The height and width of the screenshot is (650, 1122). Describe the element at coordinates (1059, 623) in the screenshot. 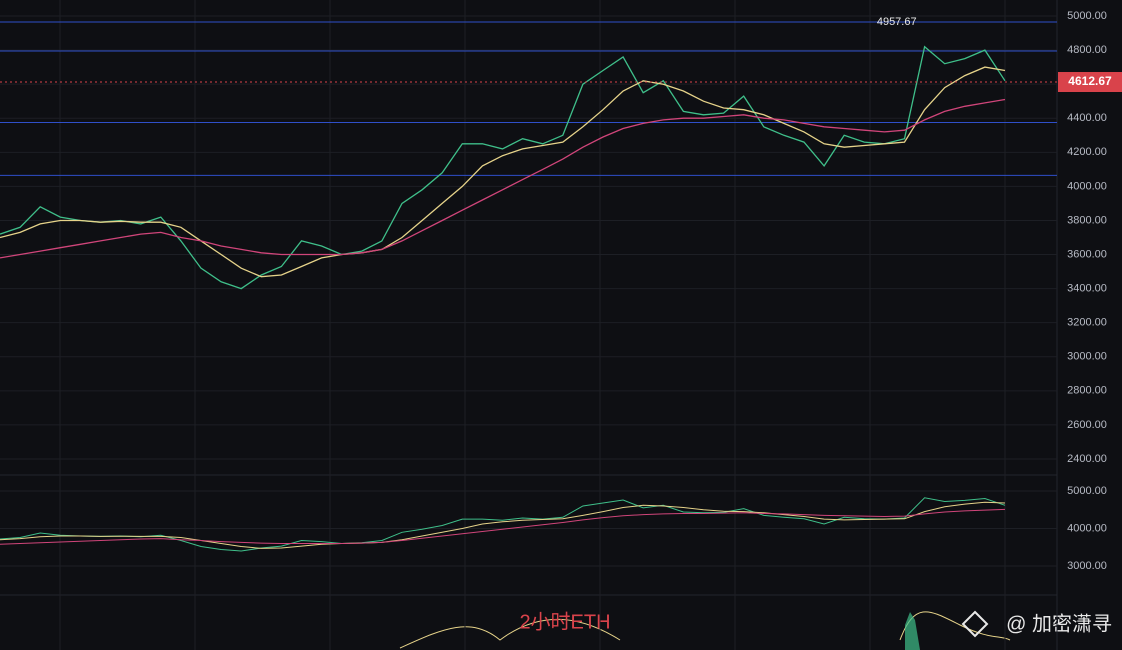

I see `brand: @ 加密潇寻` at that location.